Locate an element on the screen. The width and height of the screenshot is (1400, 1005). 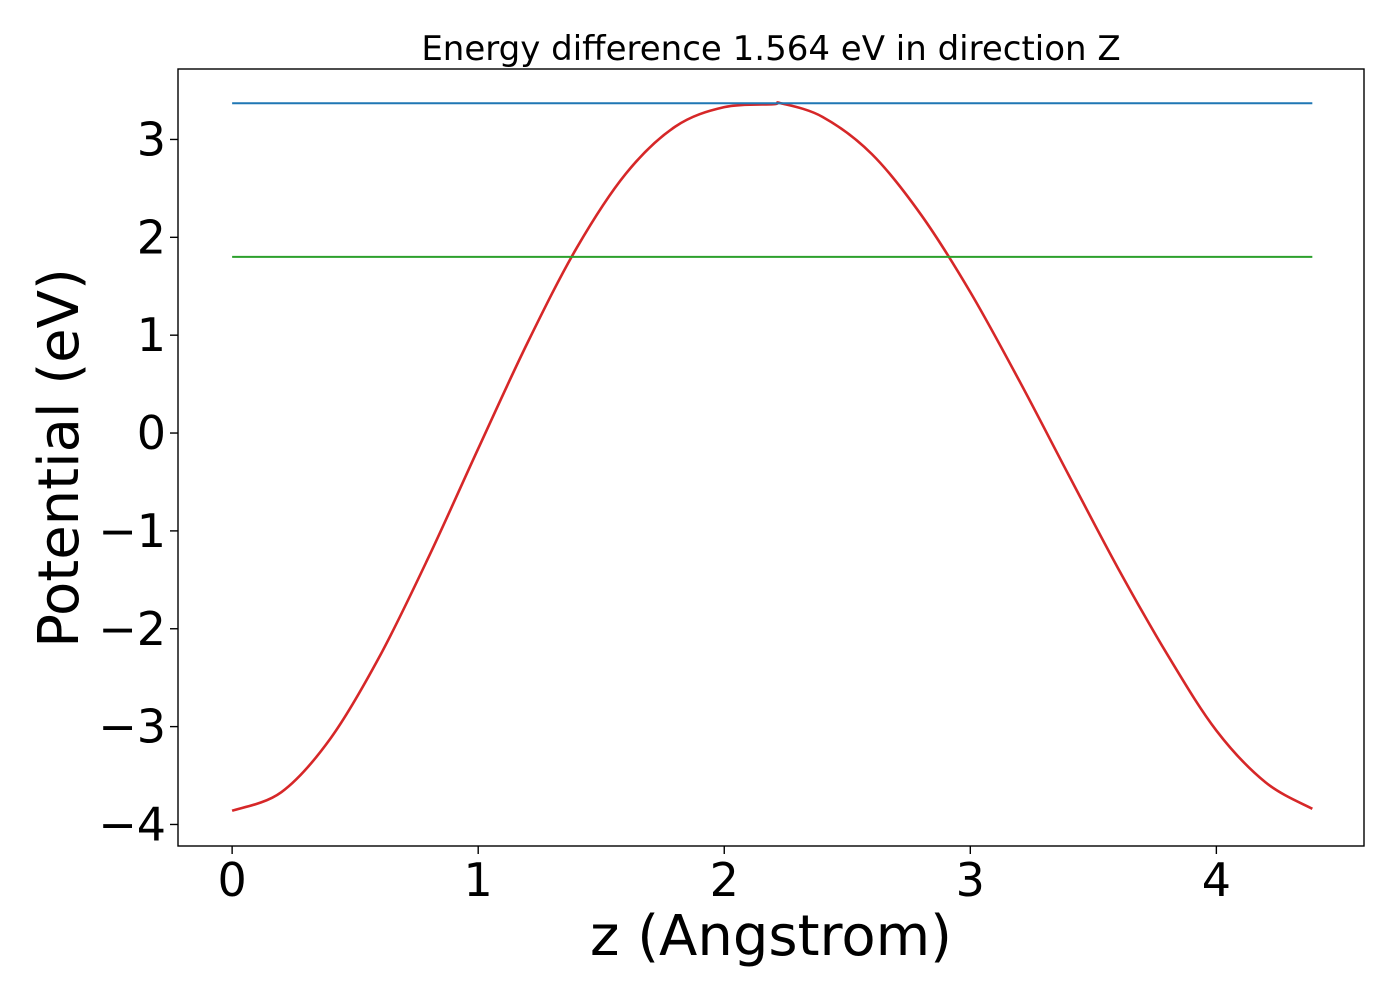
x-tick-label: 2 is located at coordinates (724, 880).